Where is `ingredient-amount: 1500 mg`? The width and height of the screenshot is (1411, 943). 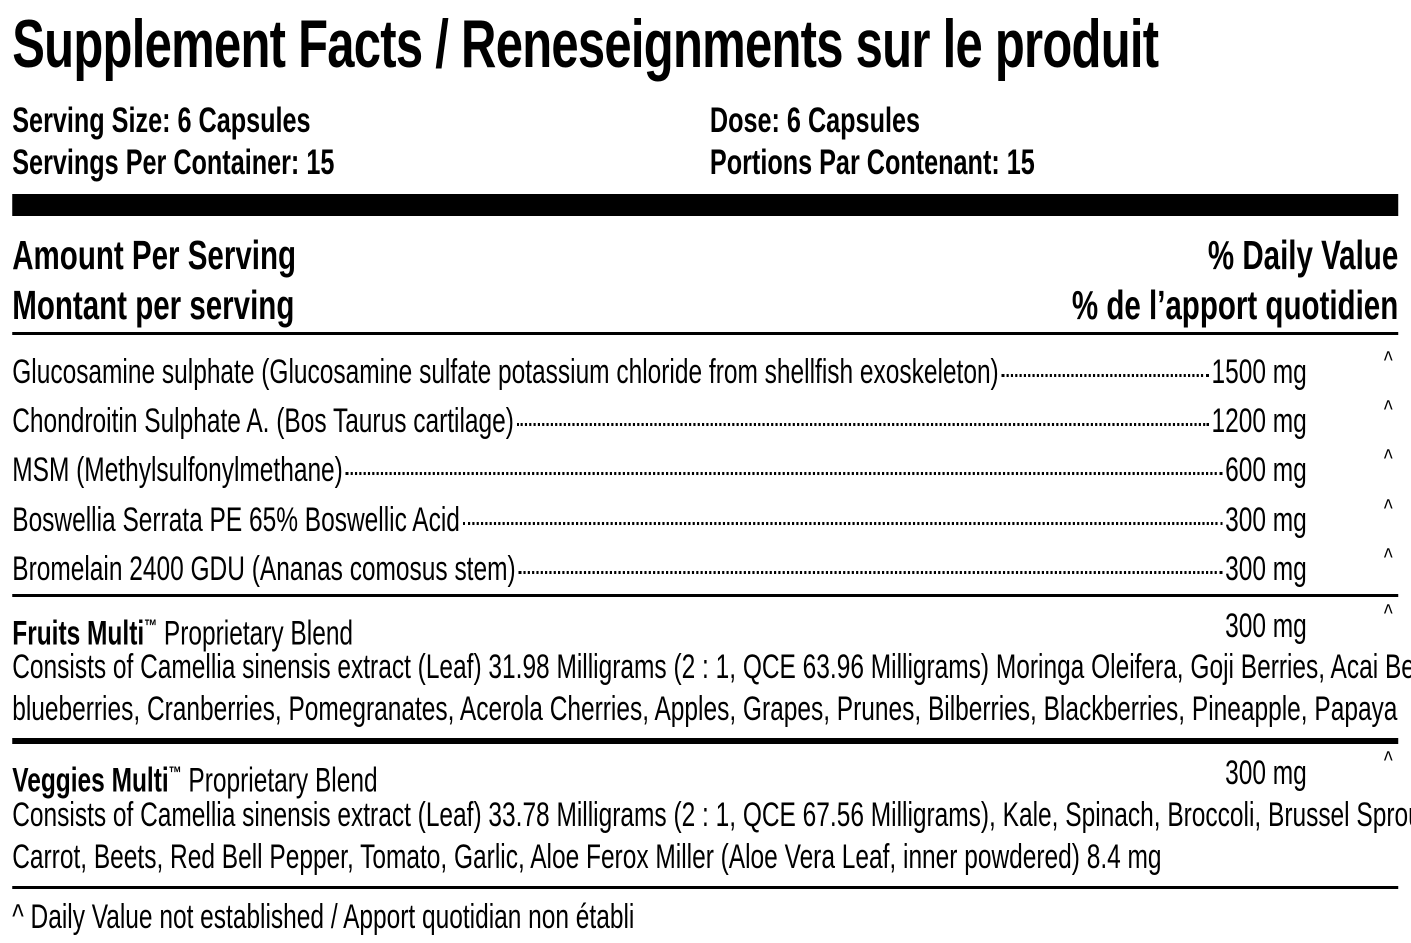 ingredient-amount: 1500 mg is located at coordinates (1259, 372).